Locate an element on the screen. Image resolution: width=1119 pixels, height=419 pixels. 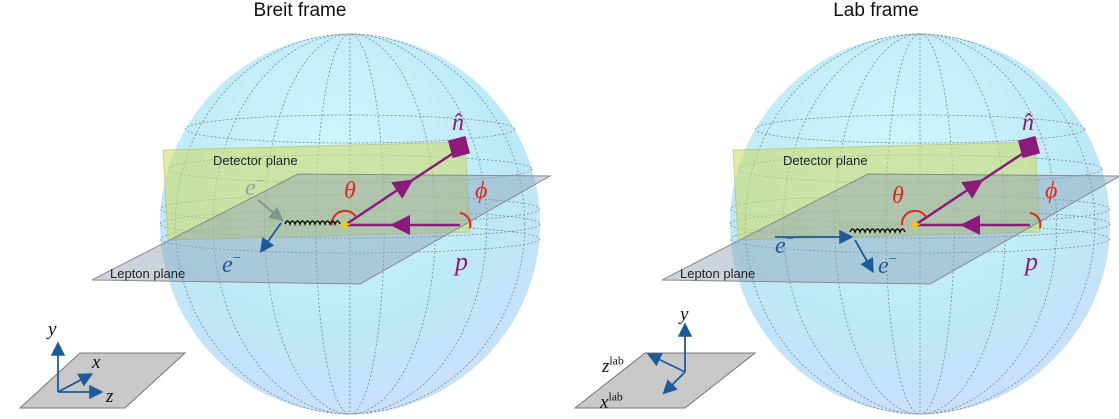
axis-label: xlab is located at coordinates (611, 401).